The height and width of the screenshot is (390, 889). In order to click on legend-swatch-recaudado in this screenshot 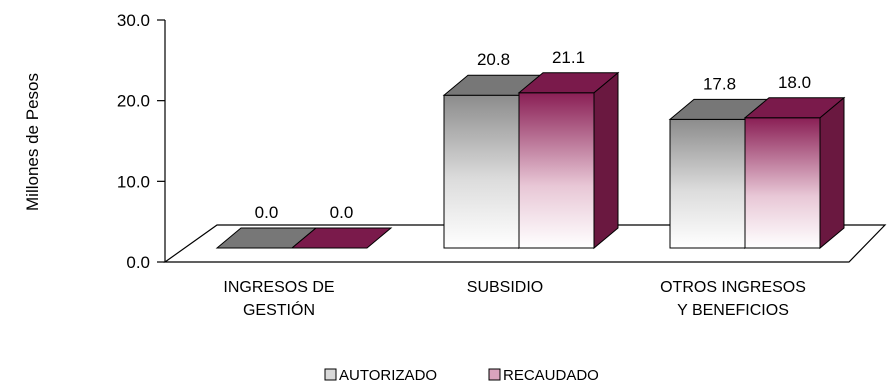, I will do `click(494, 374)`.